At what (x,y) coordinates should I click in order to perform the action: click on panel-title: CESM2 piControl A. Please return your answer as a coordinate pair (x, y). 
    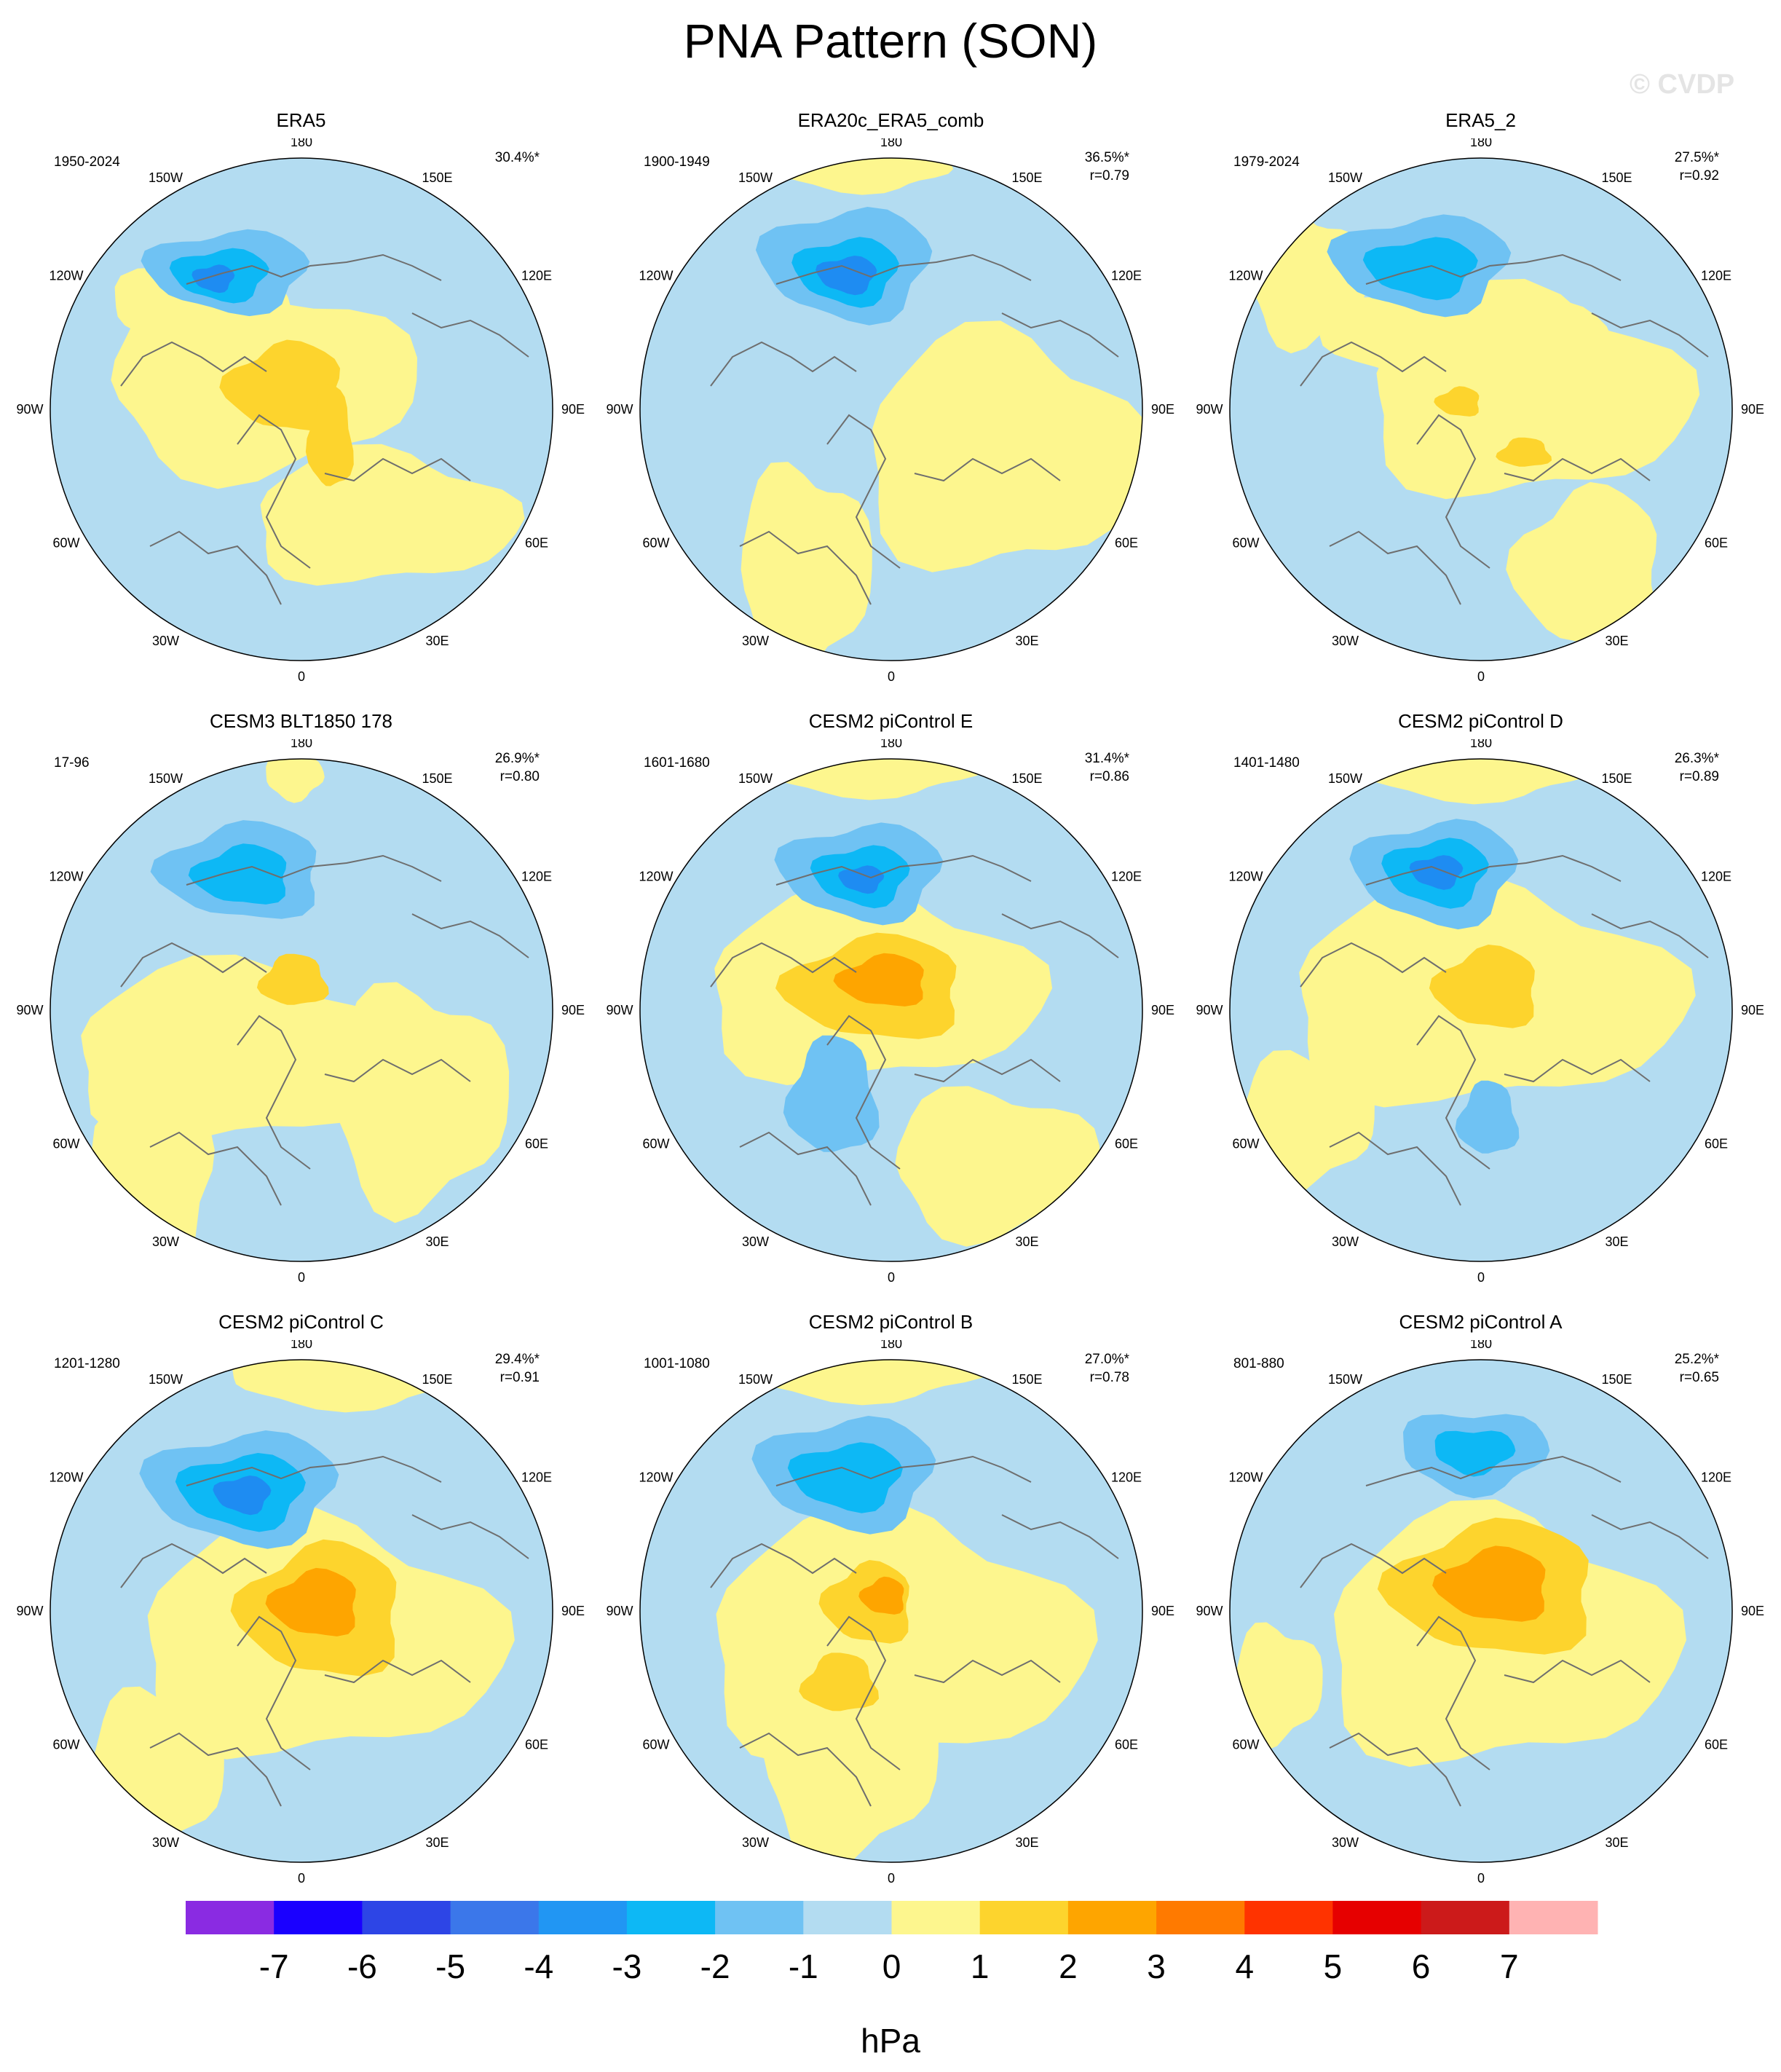
    Looking at the image, I should click on (1481, 1322).